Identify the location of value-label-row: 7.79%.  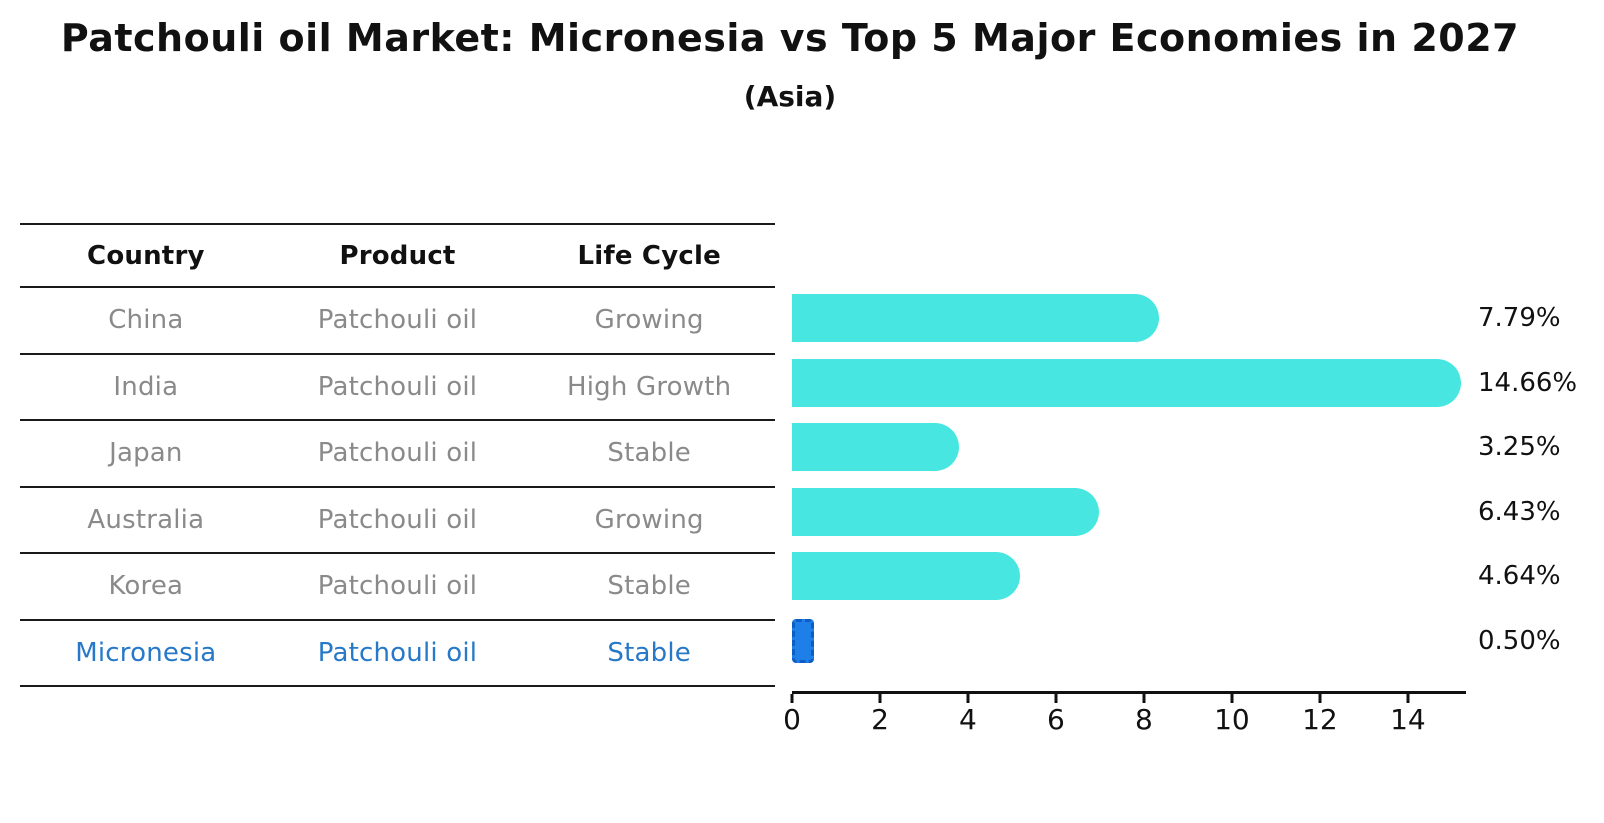
(1541, 318).